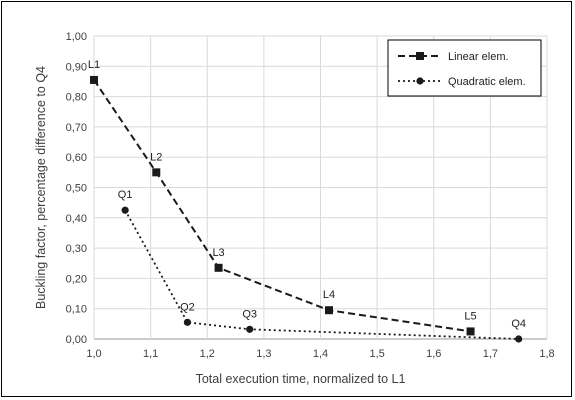 This screenshot has width=575, height=400. I want to click on data-label-l1: L1, so click(94, 65).